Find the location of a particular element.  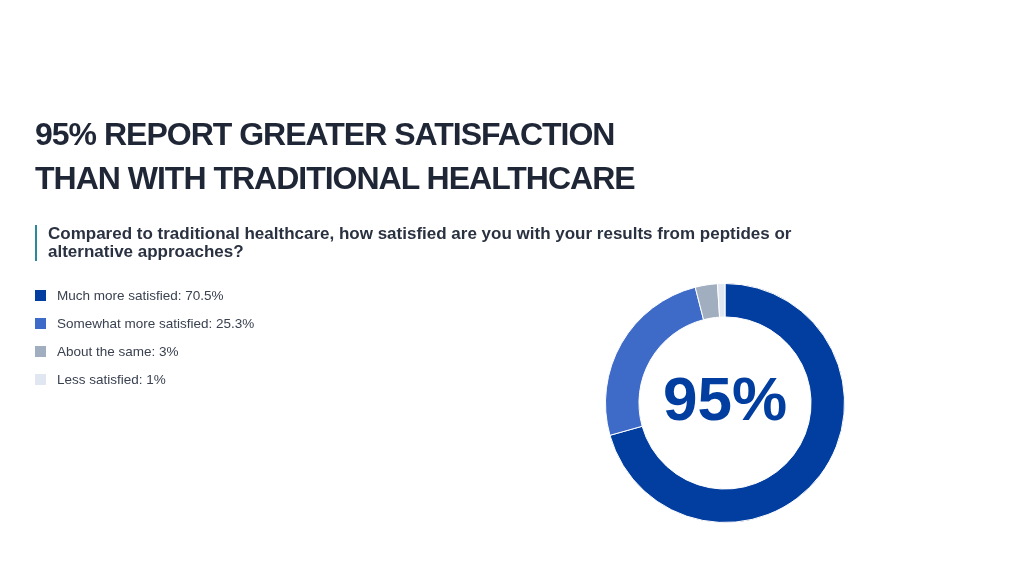

legend-label: About the same: 3% is located at coordinates (118, 351).